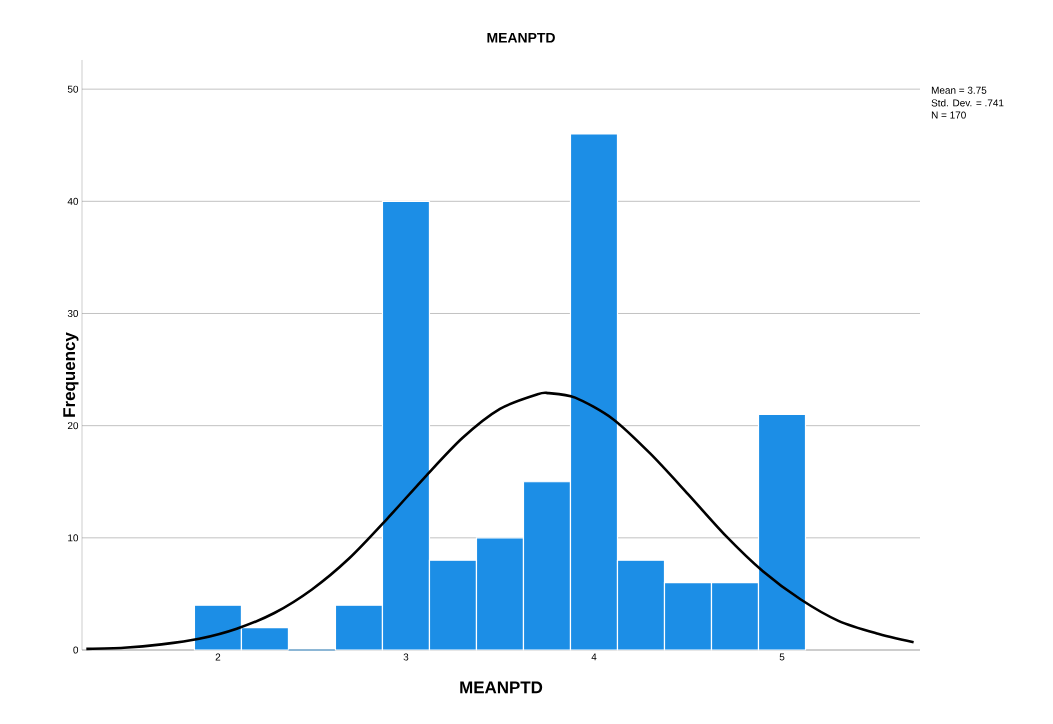 This screenshot has height=724, width=1053. What do you see at coordinates (73, 201) in the screenshot?
I see `y-tick-label: 40` at bounding box center [73, 201].